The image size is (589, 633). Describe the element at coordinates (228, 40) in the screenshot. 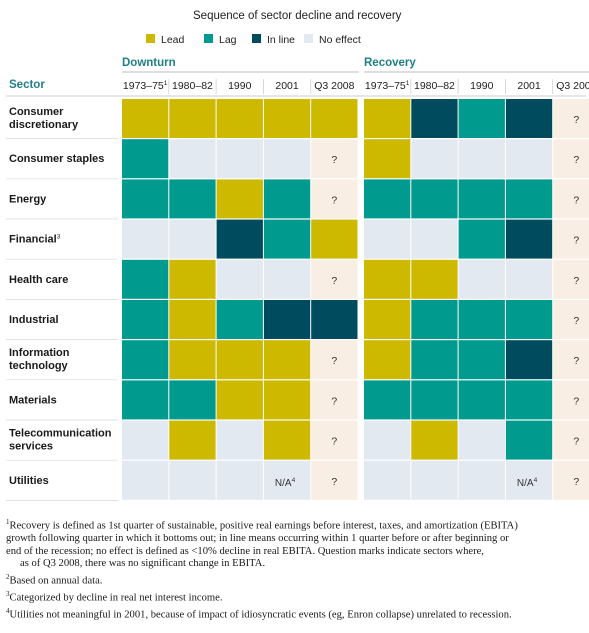

I see `legend-label-lag: Lag` at that location.